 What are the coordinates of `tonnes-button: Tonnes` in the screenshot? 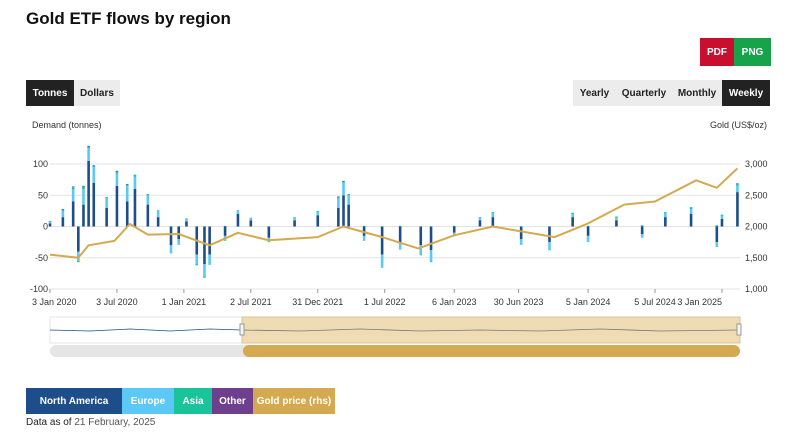 It's located at (50, 93).